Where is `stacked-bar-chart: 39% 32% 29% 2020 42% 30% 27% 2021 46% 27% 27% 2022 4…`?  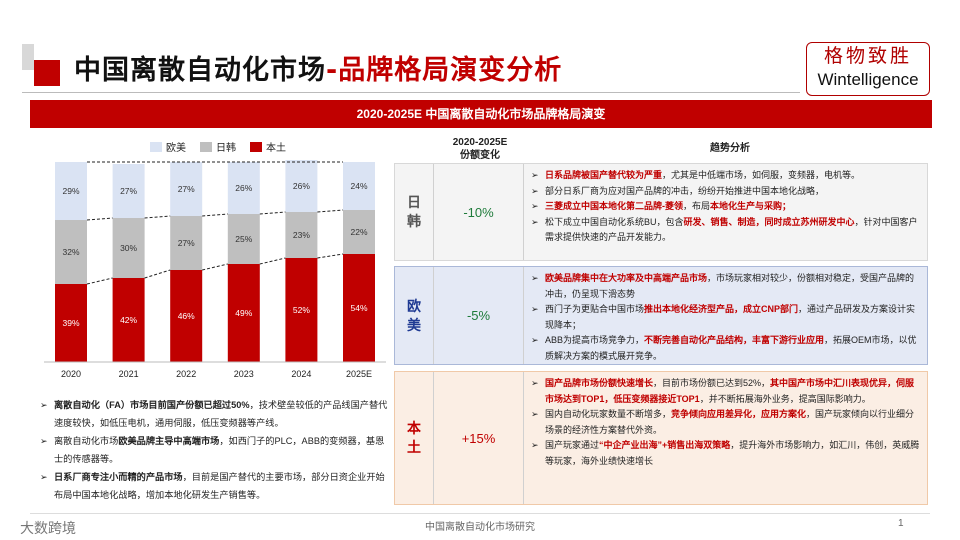
stacked-bar-chart: 39% 32% 29% 2020 42% 30% 27% 2021 46% 27% 27% 2022 4… is located at coordinates (215, 269).